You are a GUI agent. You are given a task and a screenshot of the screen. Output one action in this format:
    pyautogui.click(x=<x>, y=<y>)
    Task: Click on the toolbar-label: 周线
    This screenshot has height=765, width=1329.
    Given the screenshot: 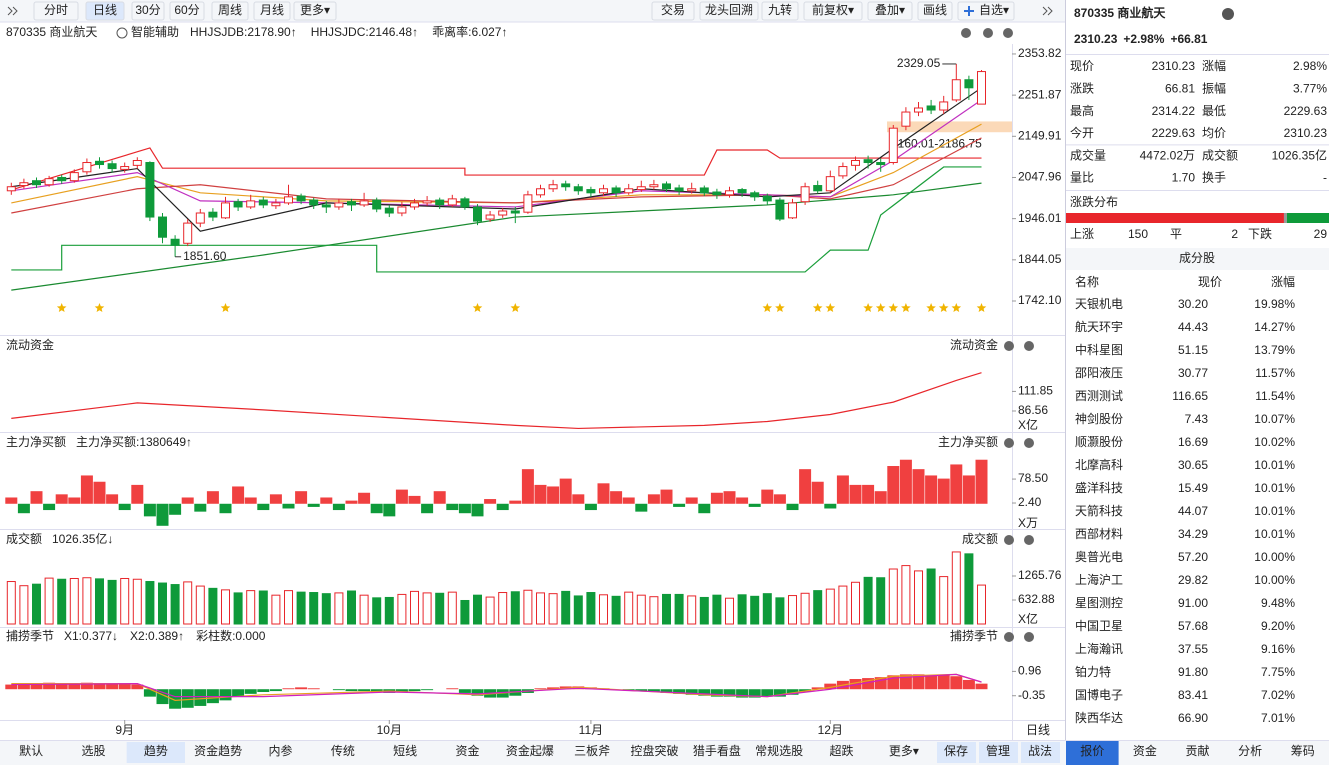 What is the action you would take?
    pyautogui.click(x=230, y=10)
    